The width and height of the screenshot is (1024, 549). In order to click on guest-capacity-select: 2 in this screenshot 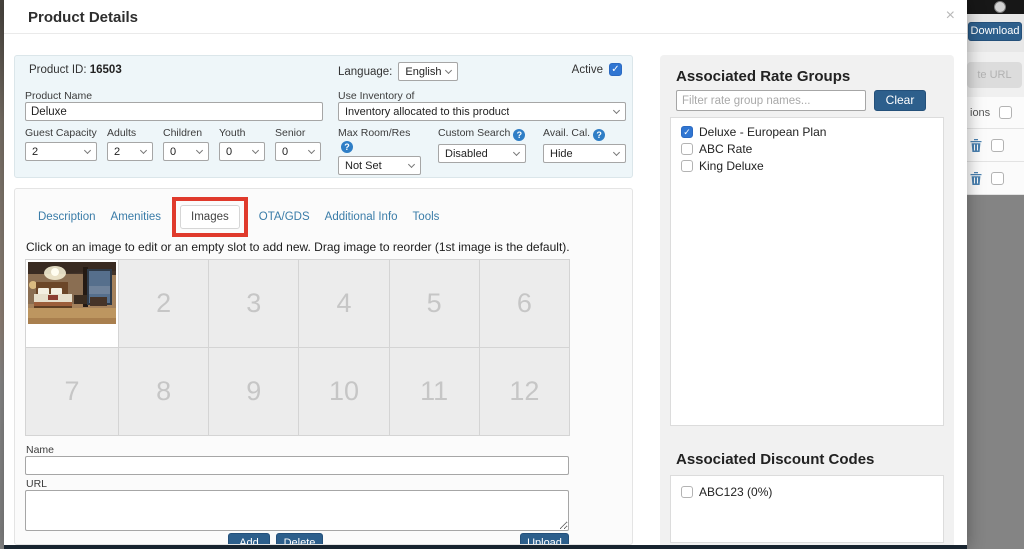, I will do `click(61, 151)`.